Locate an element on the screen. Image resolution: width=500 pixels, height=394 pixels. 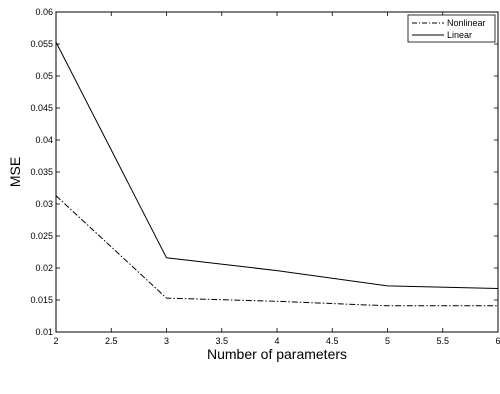
legend-label-nonlinear: Nonlinear is located at coordinates (466, 23).